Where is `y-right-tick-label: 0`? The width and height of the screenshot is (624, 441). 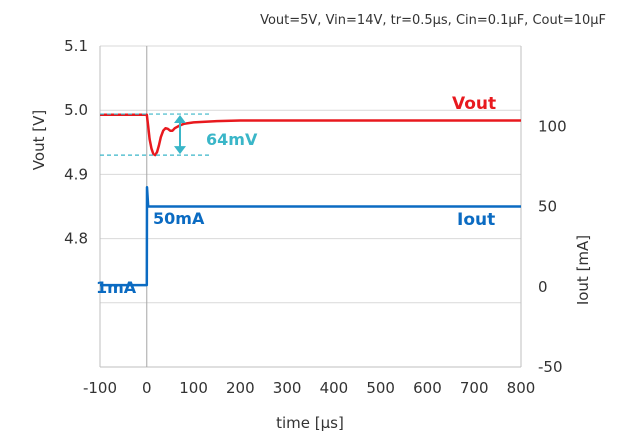
y-right-tick-label: 0 is located at coordinates (543, 287).